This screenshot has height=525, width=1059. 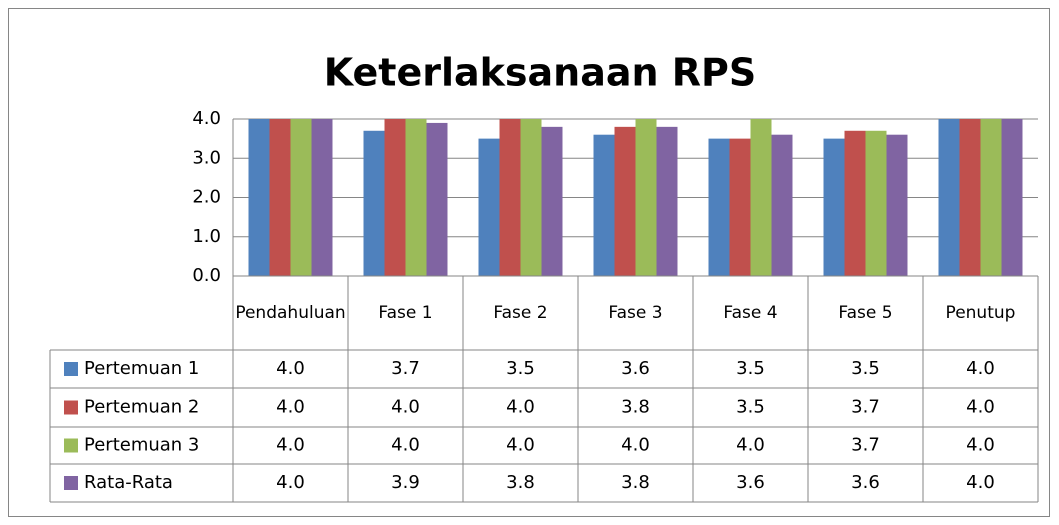 I want to click on table-value: 3.9, so click(x=405, y=482).